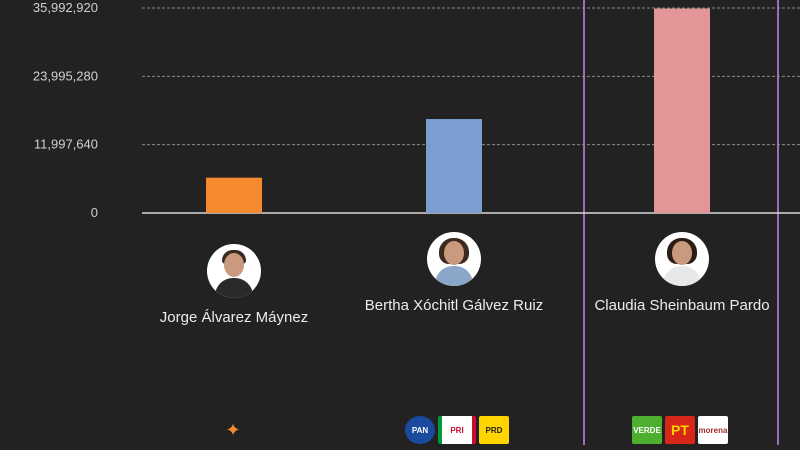 The image size is (800, 450). Describe the element at coordinates (65, 75) in the screenshot. I see `y-tick-label: 23,995,280` at that location.